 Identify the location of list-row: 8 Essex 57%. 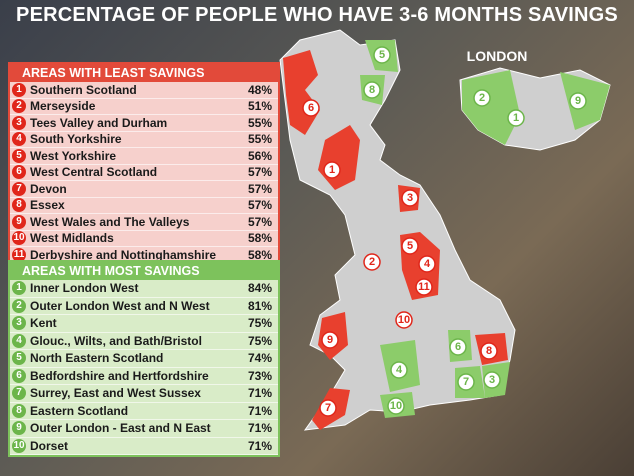
(144, 206).